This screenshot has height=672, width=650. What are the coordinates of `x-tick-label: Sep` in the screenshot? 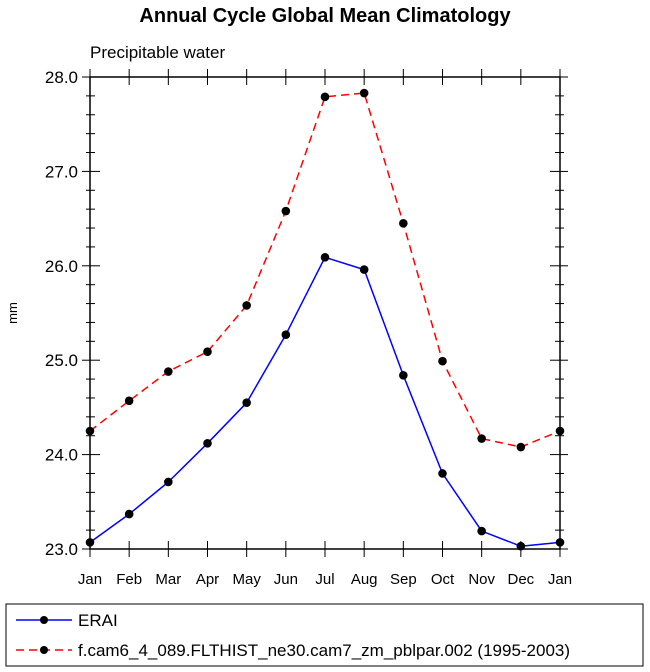 It's located at (403, 579).